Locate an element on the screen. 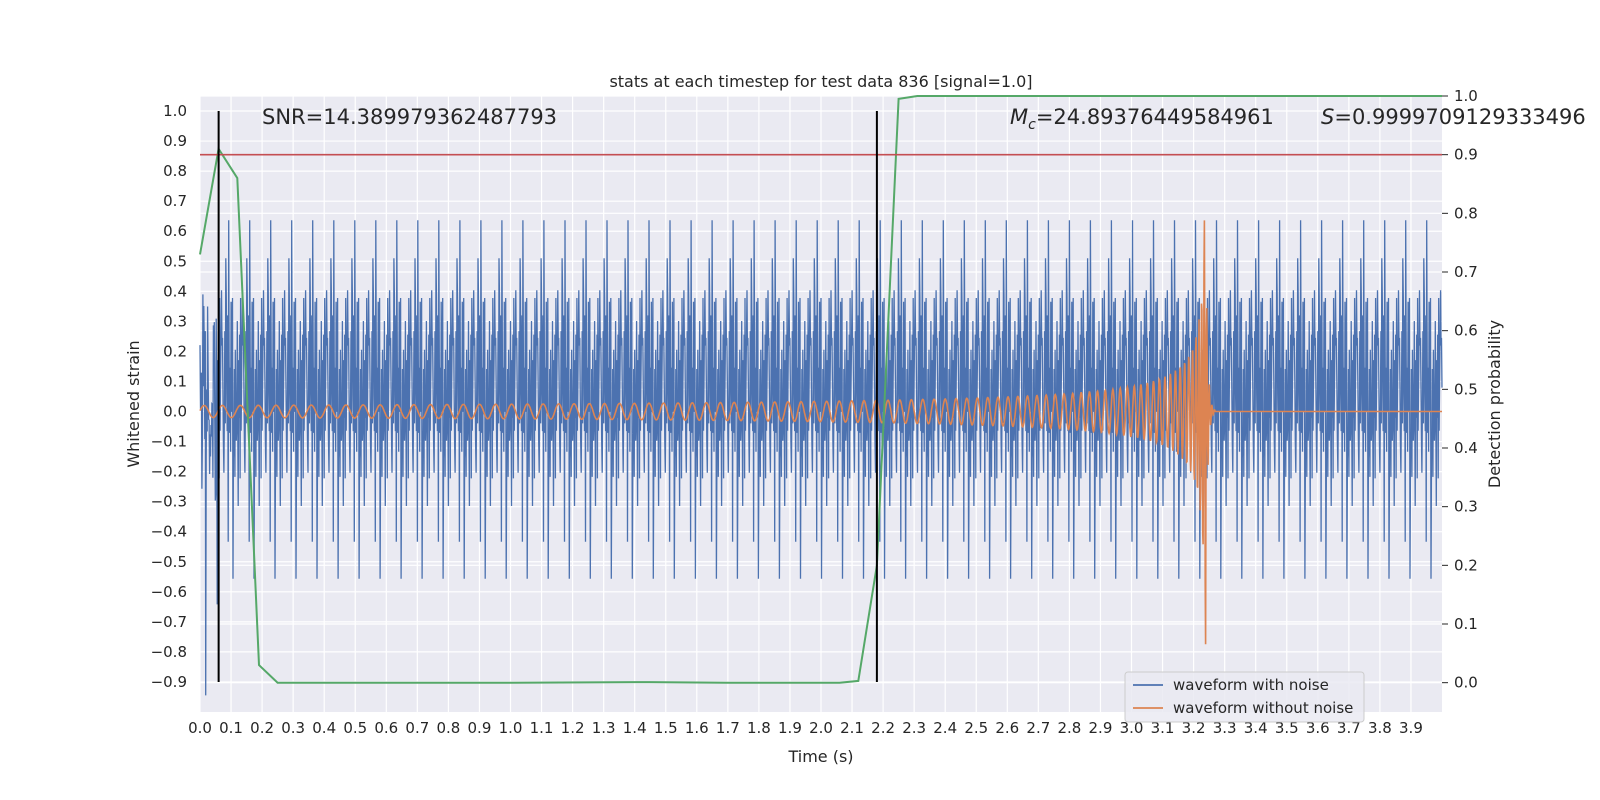  score-annotation: S=0.9999709129333496 is located at coordinates (1453, 117).